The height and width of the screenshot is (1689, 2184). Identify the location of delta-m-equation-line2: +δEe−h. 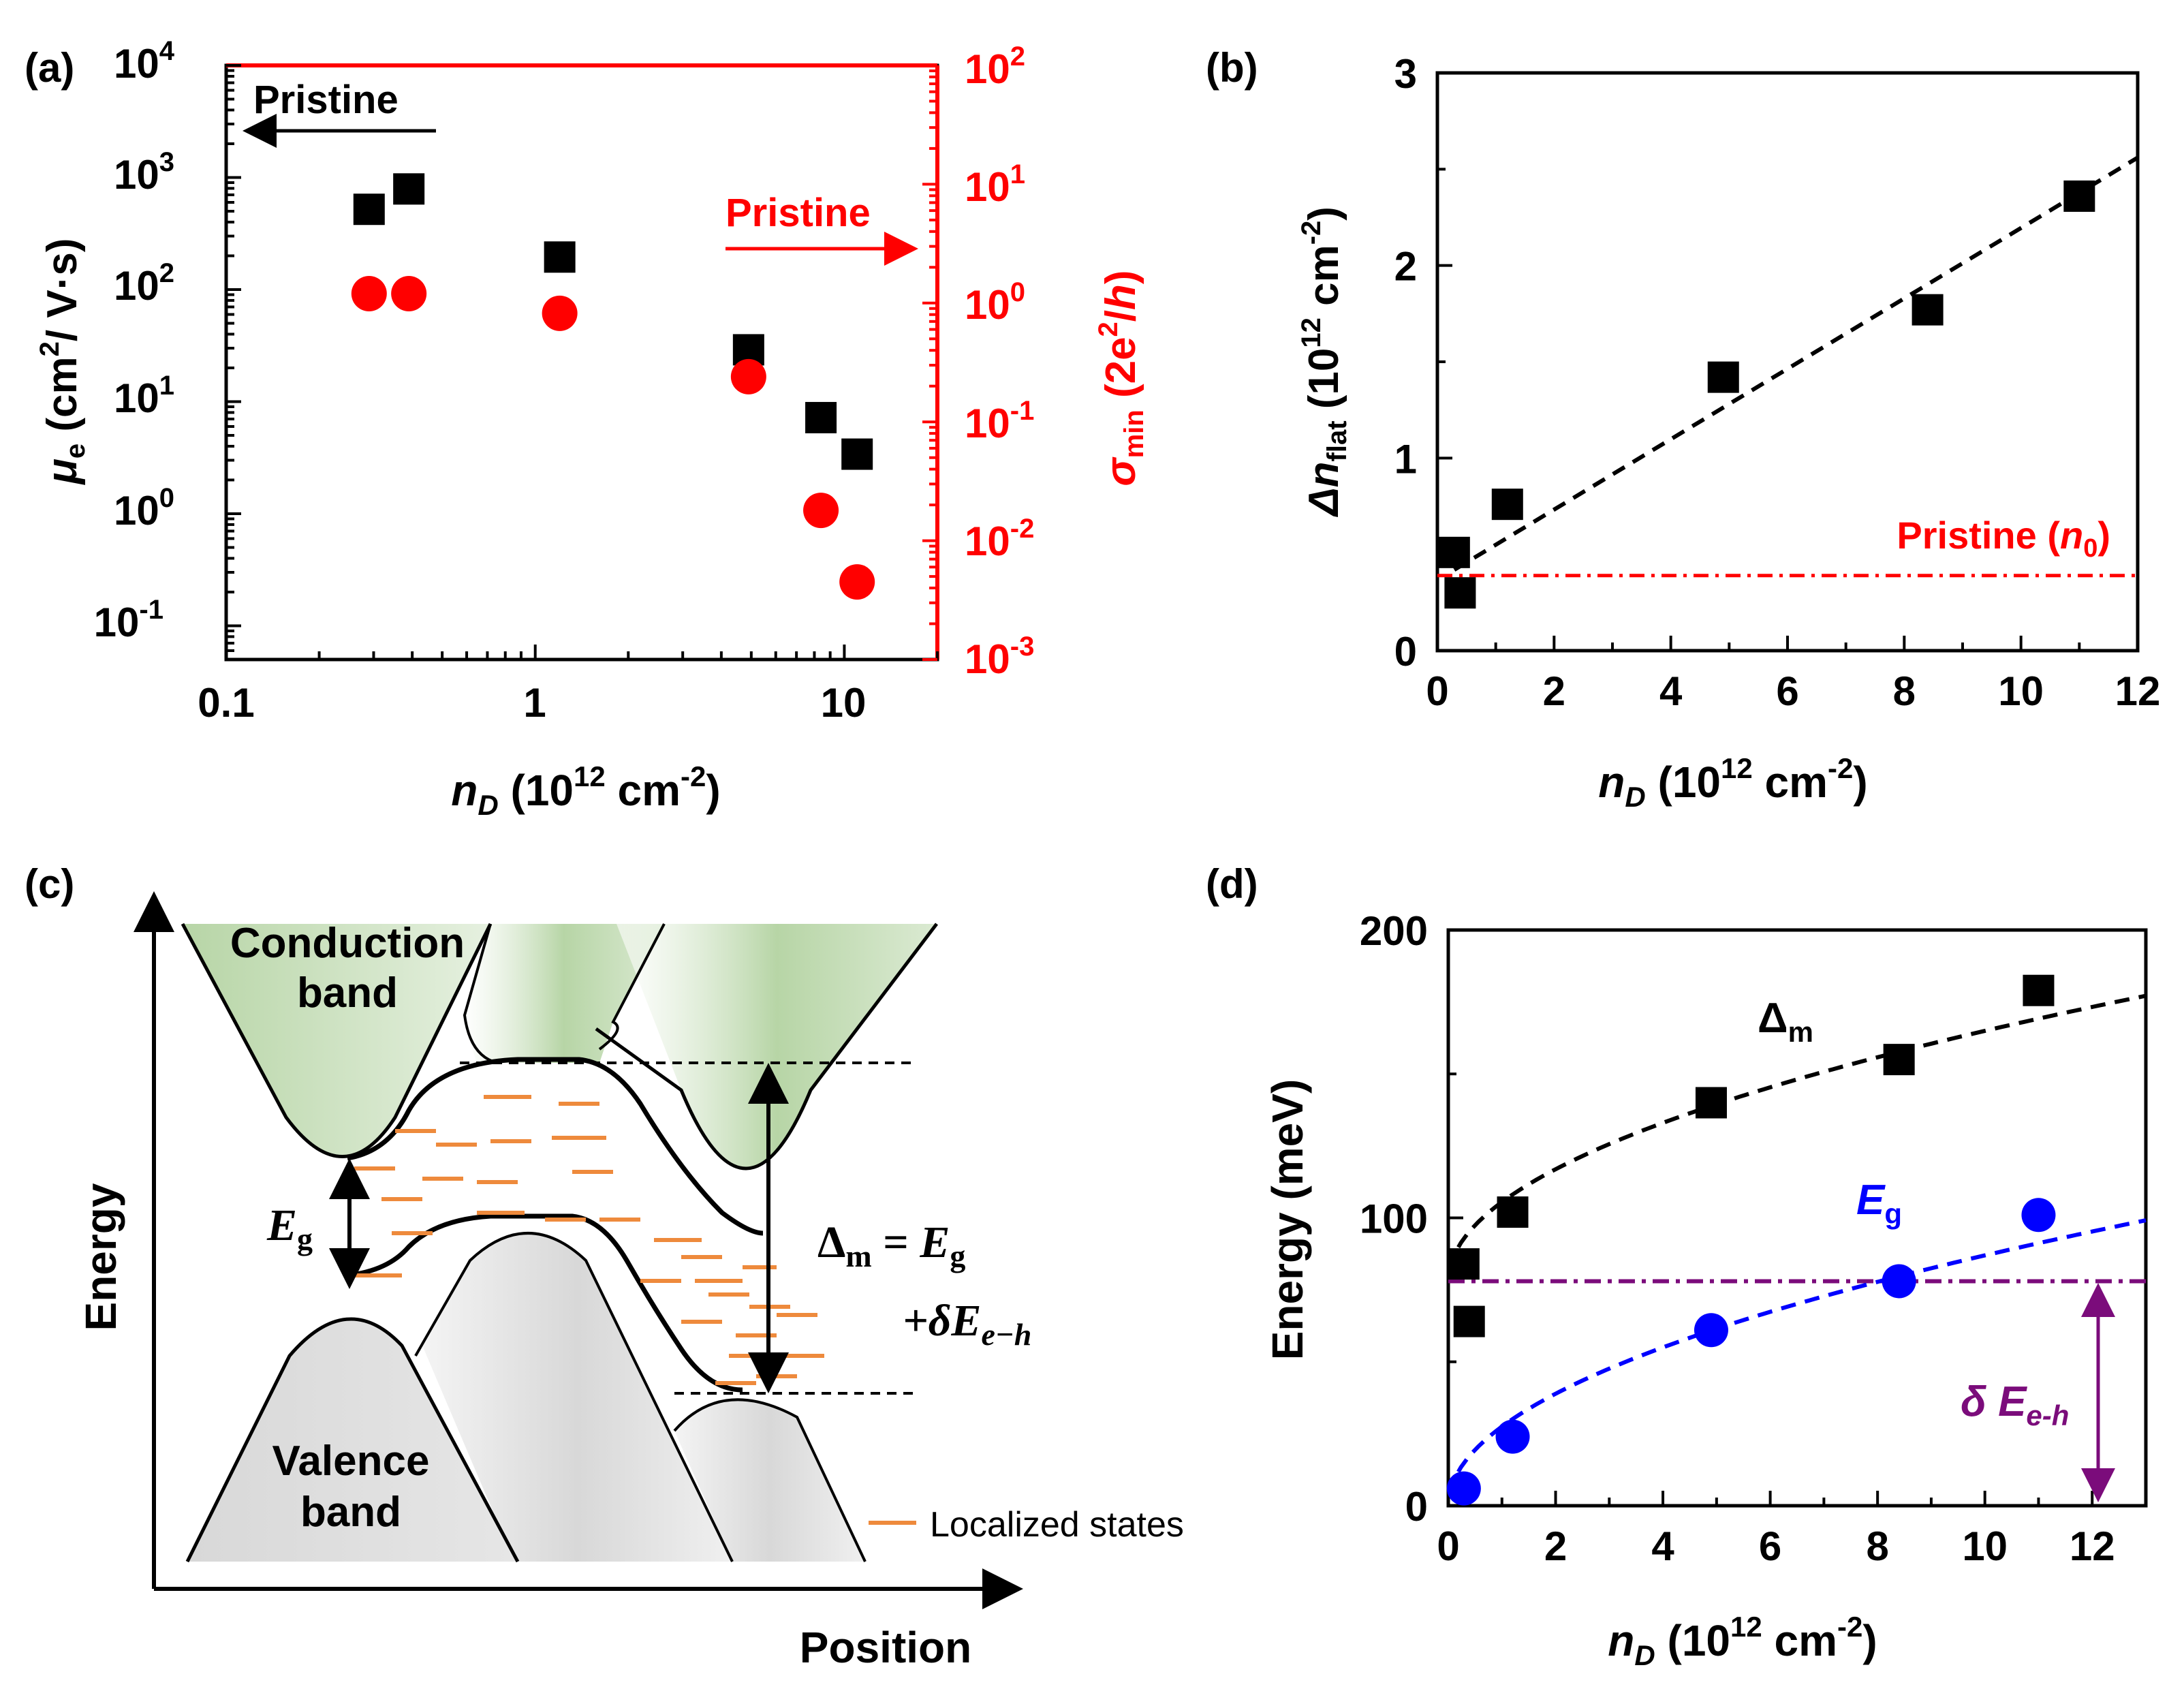
(967, 1324).